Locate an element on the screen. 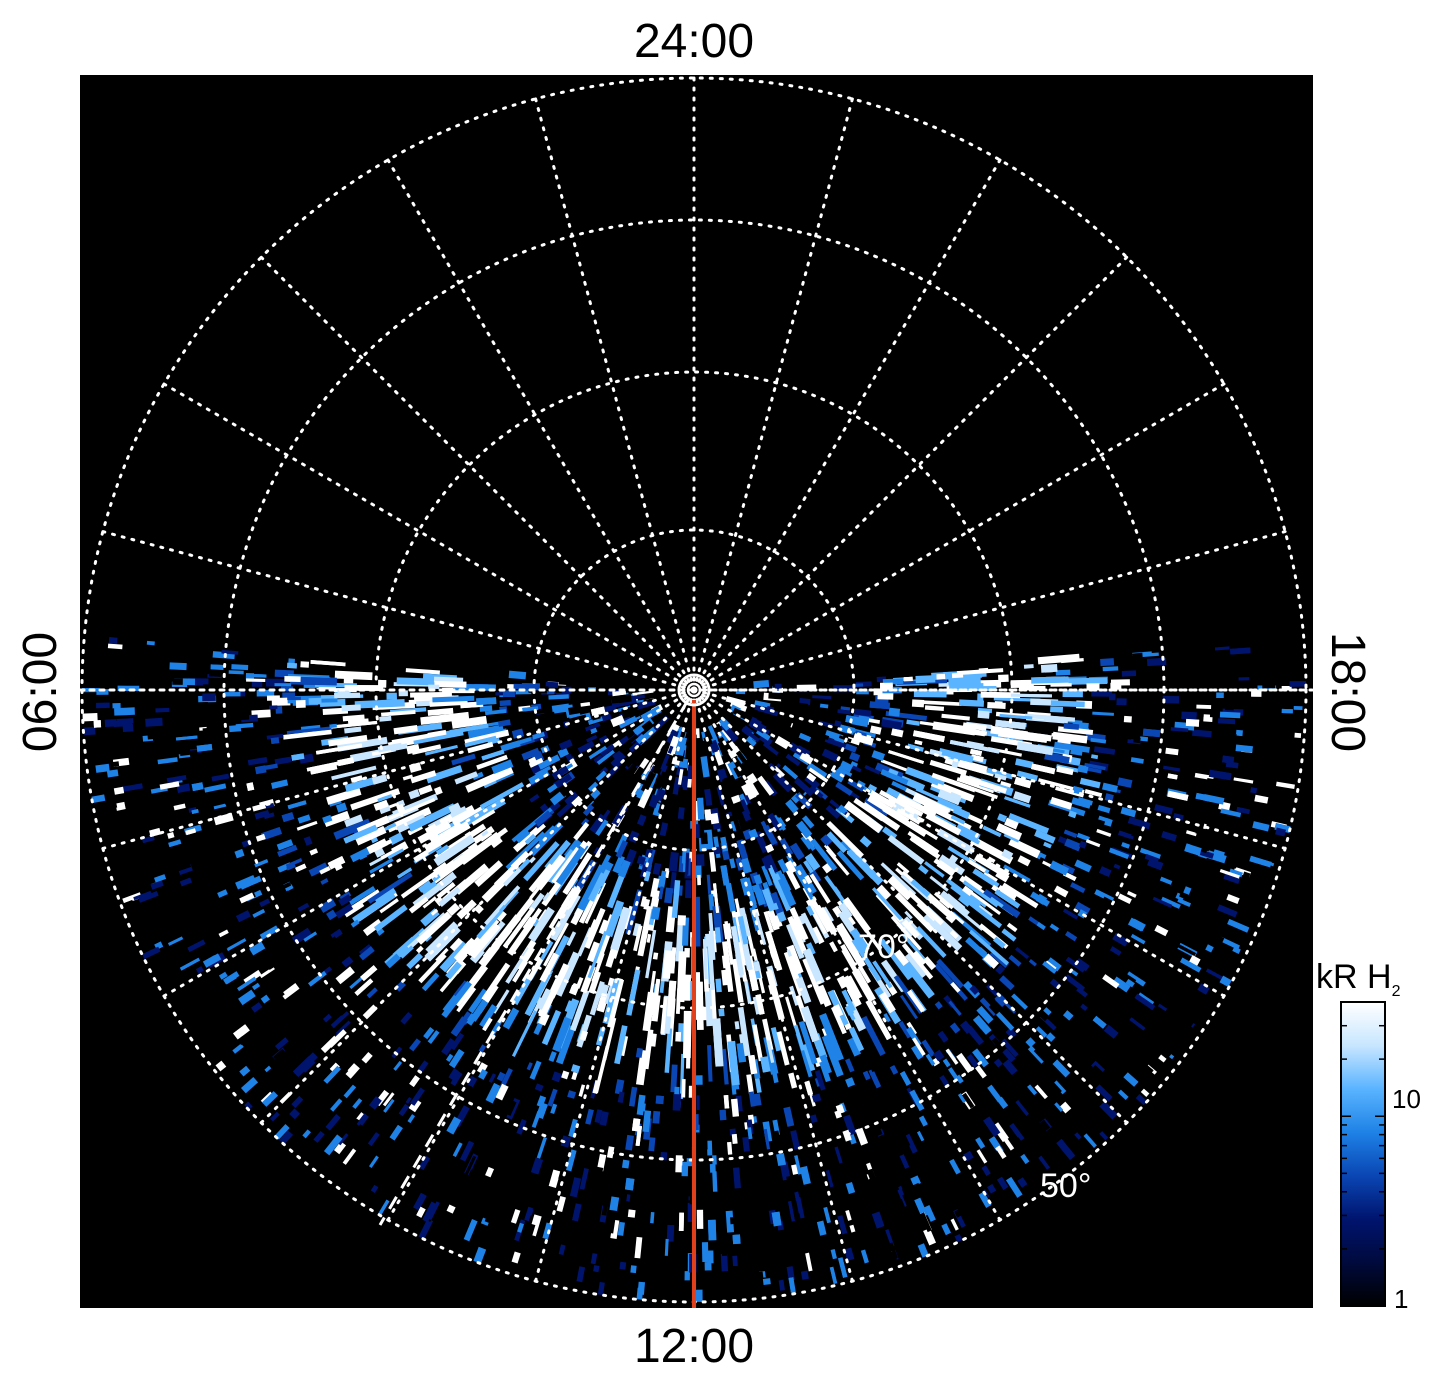 This screenshot has height=1384, width=1447. pole-marker-inner is located at coordinates (694, 690).